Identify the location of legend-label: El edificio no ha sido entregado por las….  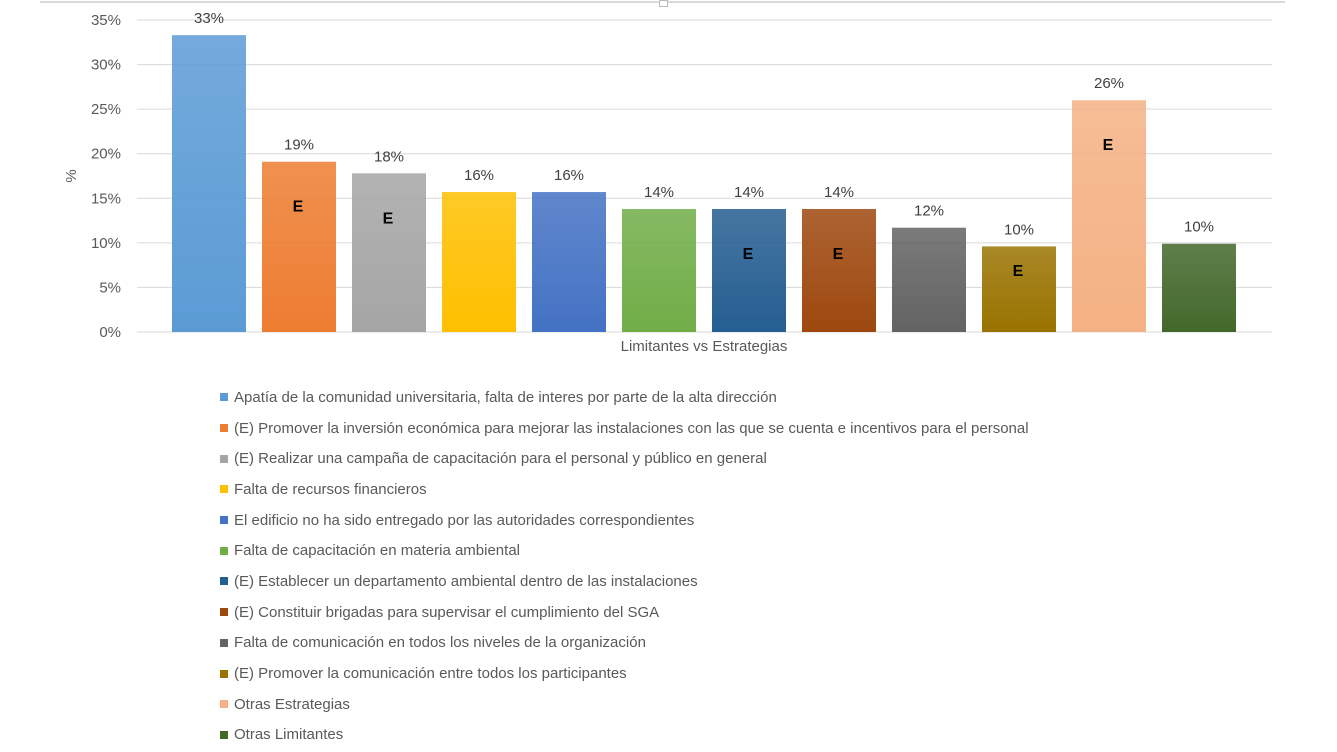
(464, 520).